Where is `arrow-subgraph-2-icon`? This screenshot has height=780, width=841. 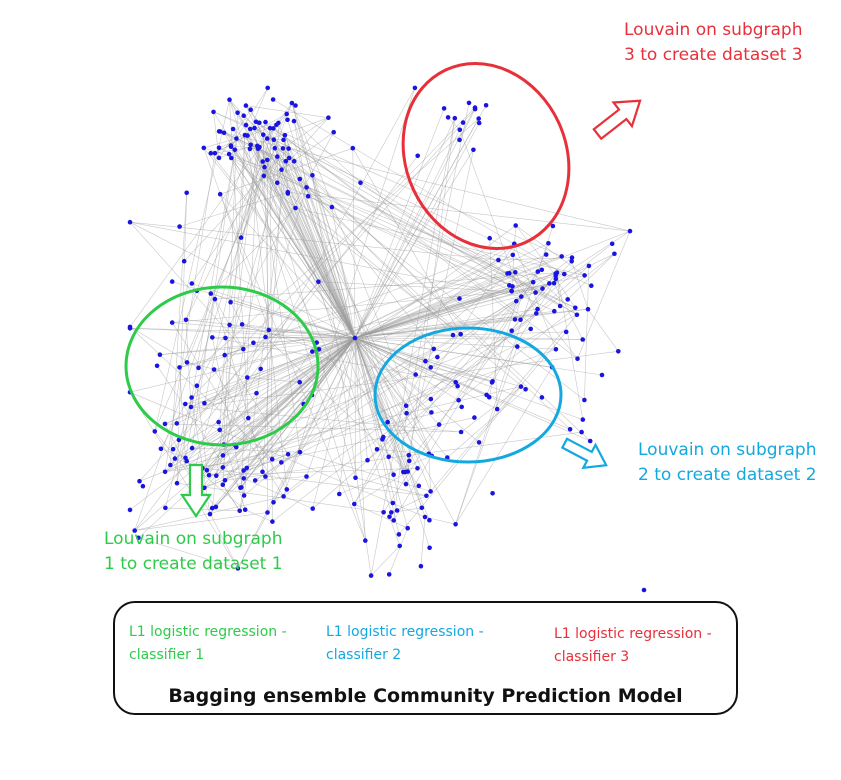
arrow-subgraph-2-icon is located at coordinates (584, 453).